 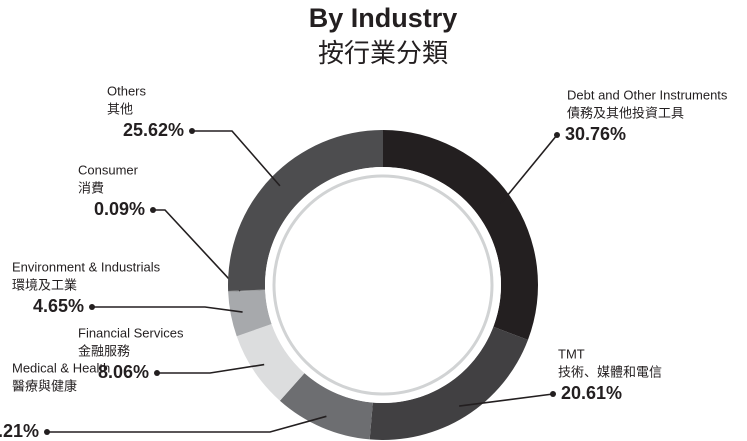 What do you see at coordinates (19, 431) in the screenshot?
I see `value-label: 10.21%` at bounding box center [19, 431].